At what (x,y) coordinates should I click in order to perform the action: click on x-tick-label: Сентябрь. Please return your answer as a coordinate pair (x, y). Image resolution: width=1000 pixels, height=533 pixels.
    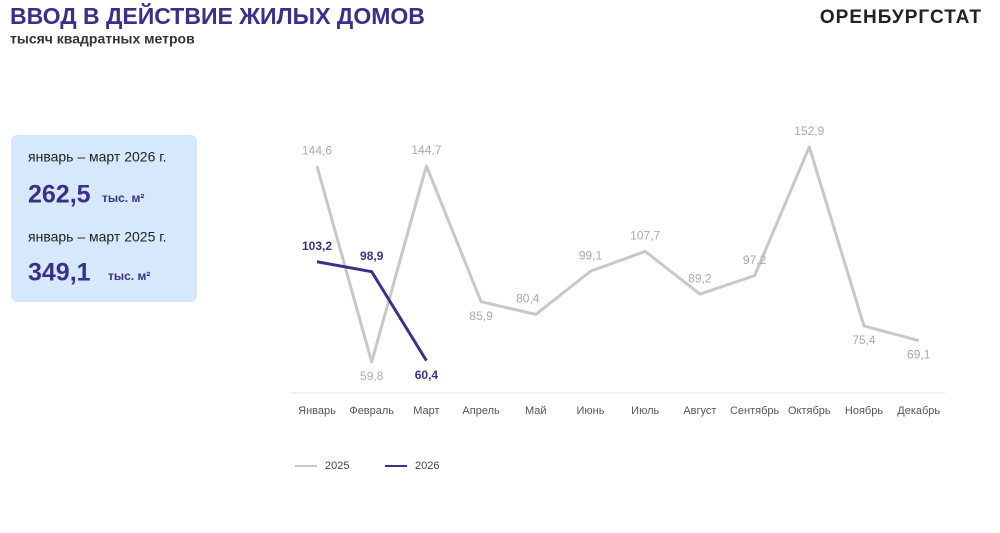
    Looking at the image, I should click on (755, 411).